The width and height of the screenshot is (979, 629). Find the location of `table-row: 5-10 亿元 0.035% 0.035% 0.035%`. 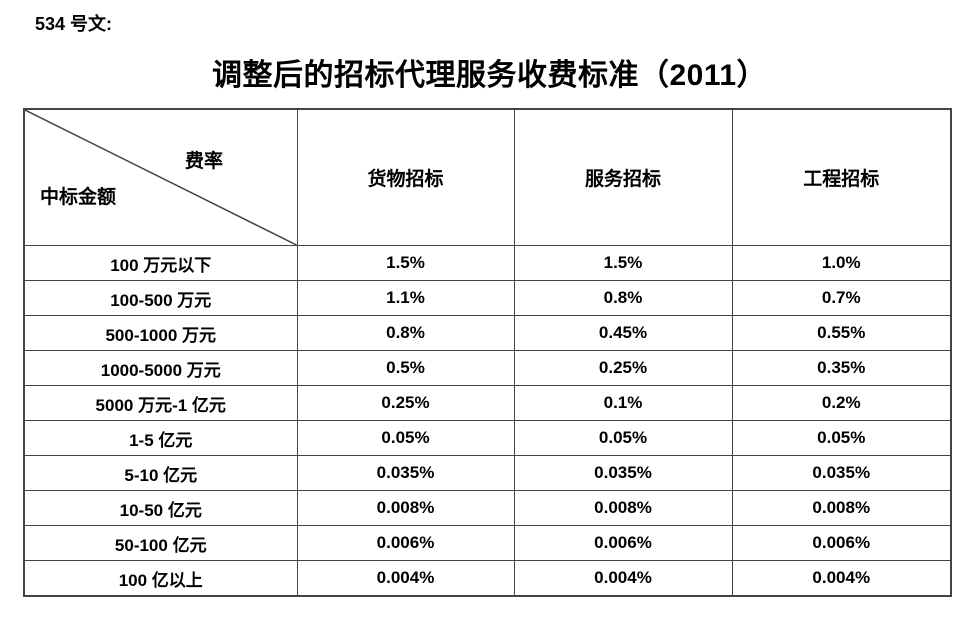

table-row: 5-10 亿元 0.035% 0.035% 0.035% is located at coordinates (487, 473).